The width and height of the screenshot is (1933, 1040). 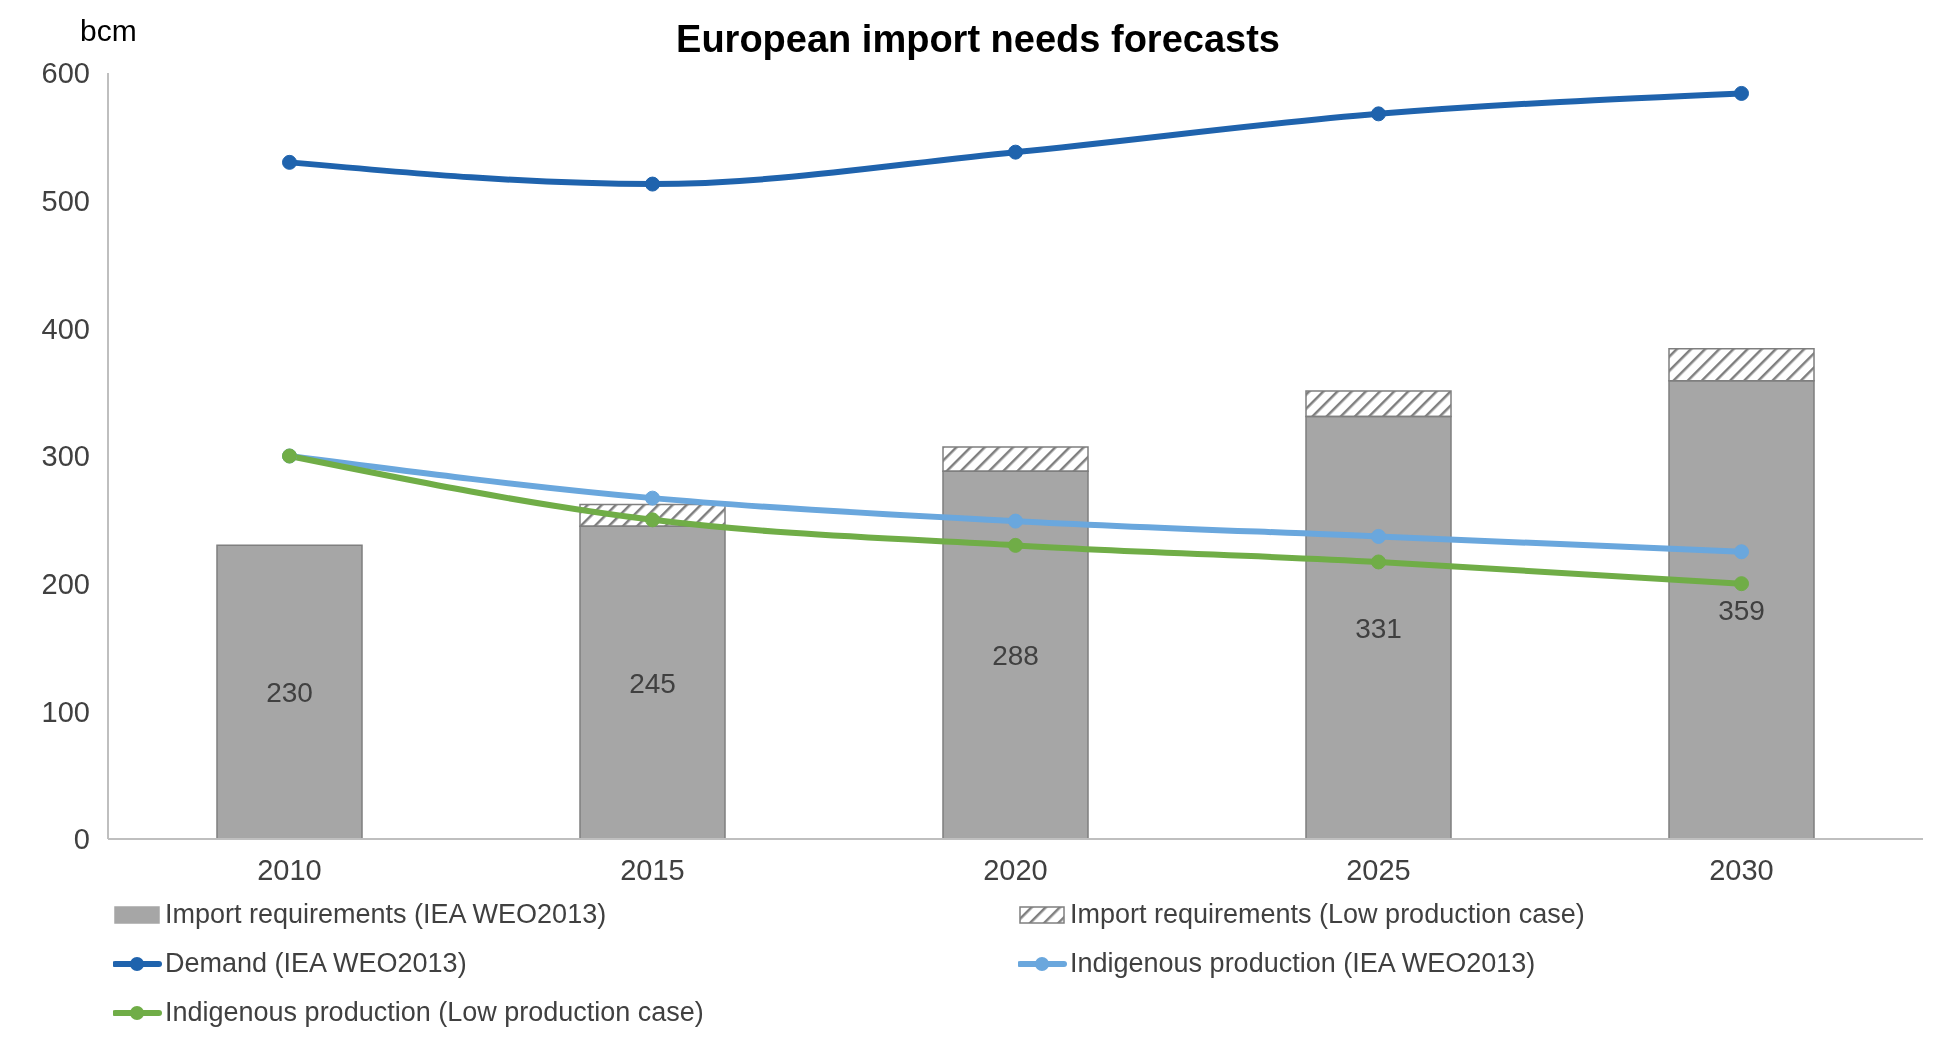 What do you see at coordinates (1015, 656) in the screenshot?
I see `data-label: 288` at bounding box center [1015, 656].